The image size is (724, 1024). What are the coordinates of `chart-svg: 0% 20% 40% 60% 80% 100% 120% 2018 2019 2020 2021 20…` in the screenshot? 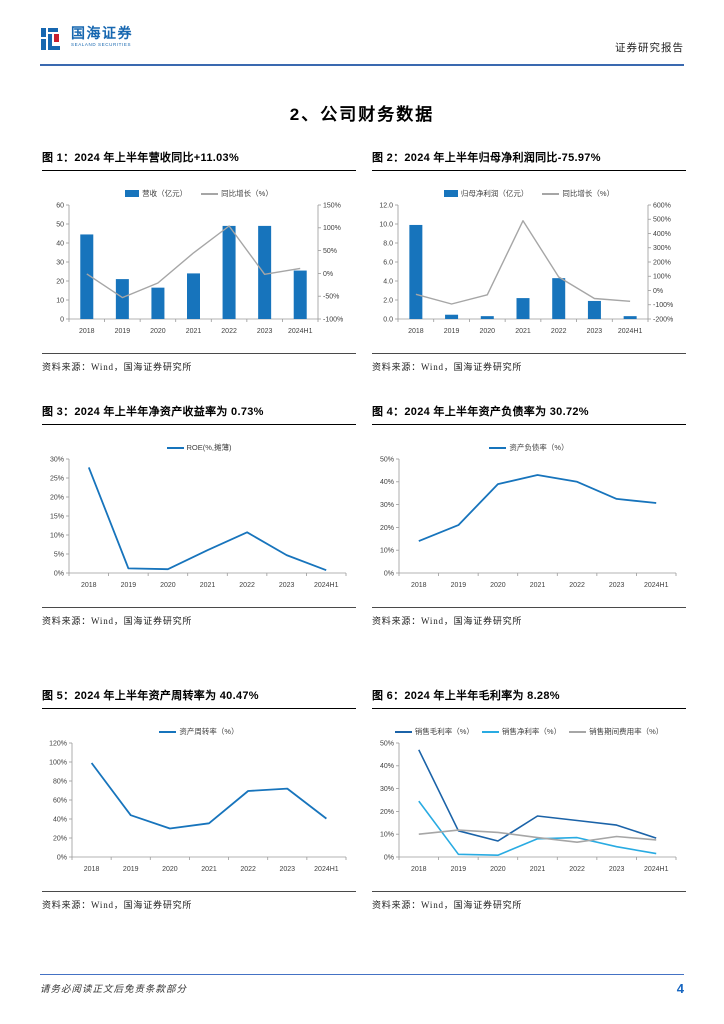 It's located at (198, 806).